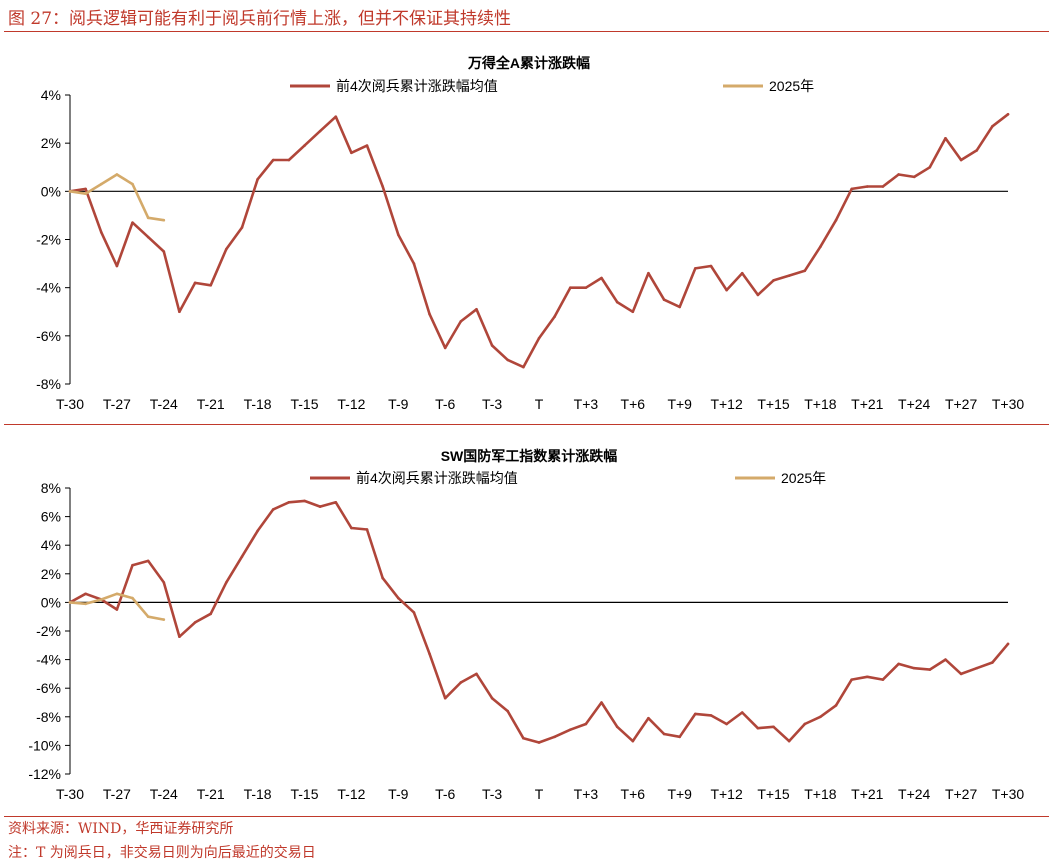 The height and width of the screenshot is (865, 1053). What do you see at coordinates (121, 829) in the screenshot?
I see `source-note: 资料来源：WIND，华西证券研究所` at bounding box center [121, 829].